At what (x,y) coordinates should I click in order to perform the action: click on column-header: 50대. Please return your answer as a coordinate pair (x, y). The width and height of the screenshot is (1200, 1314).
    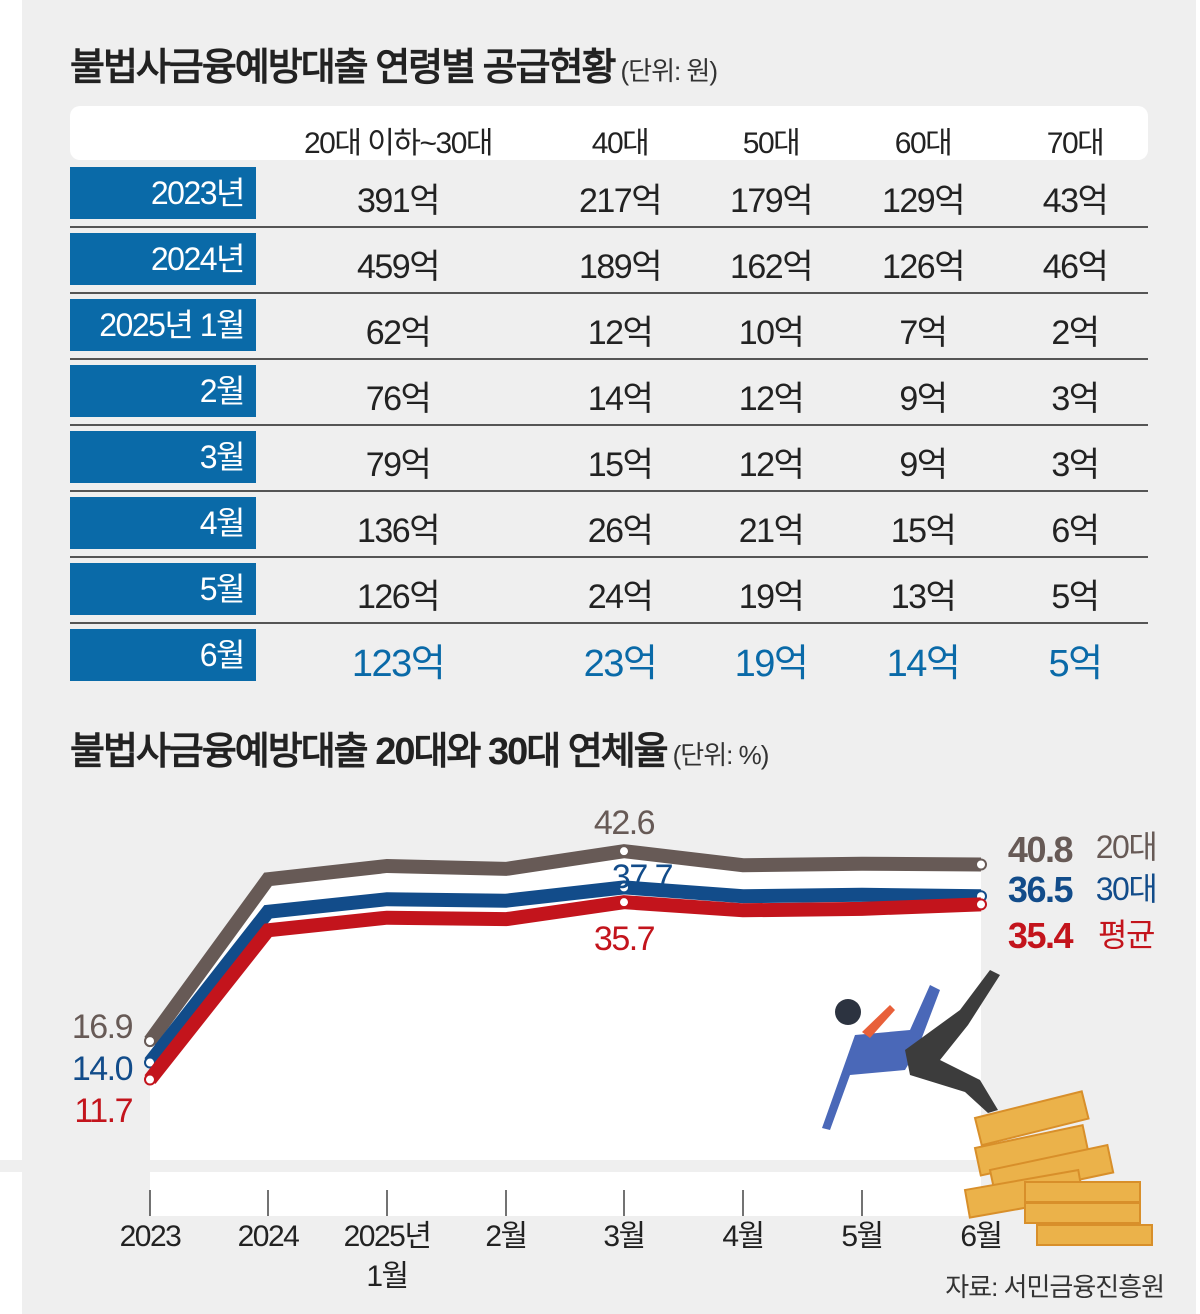
    Looking at the image, I should click on (771, 143).